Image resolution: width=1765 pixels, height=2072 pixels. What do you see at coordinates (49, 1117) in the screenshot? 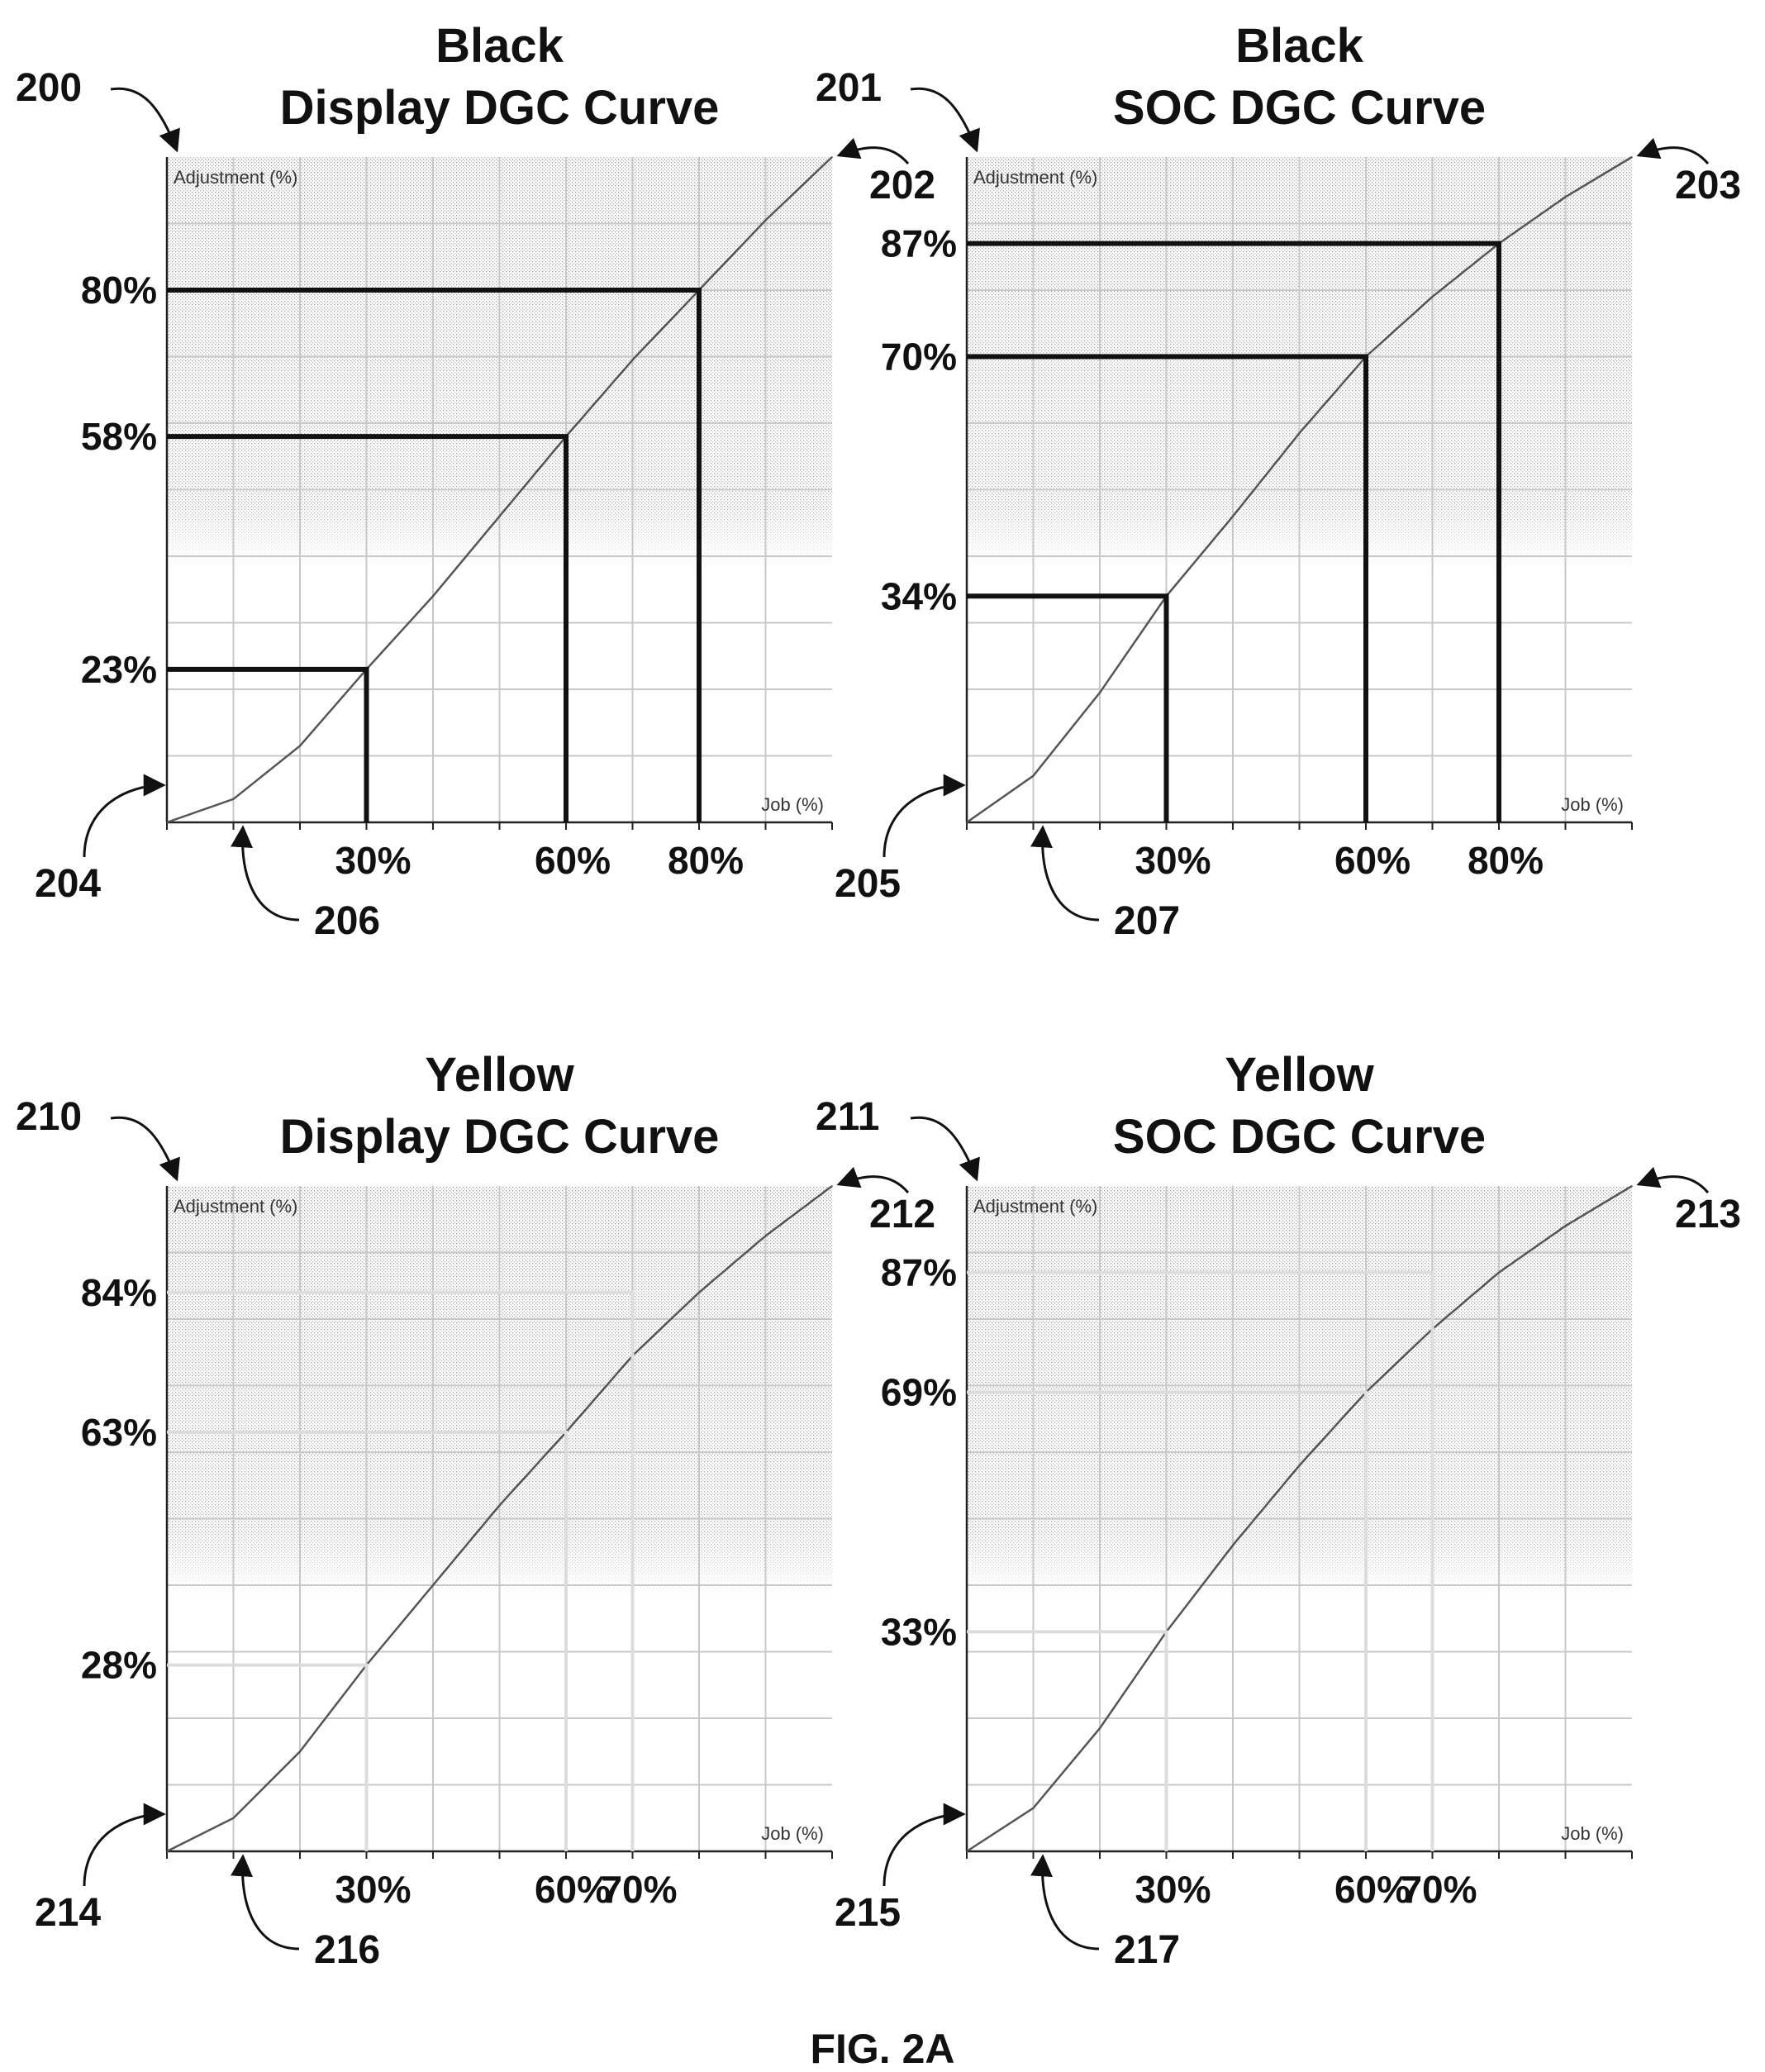
I see `ref-panel: 210` at bounding box center [49, 1117].